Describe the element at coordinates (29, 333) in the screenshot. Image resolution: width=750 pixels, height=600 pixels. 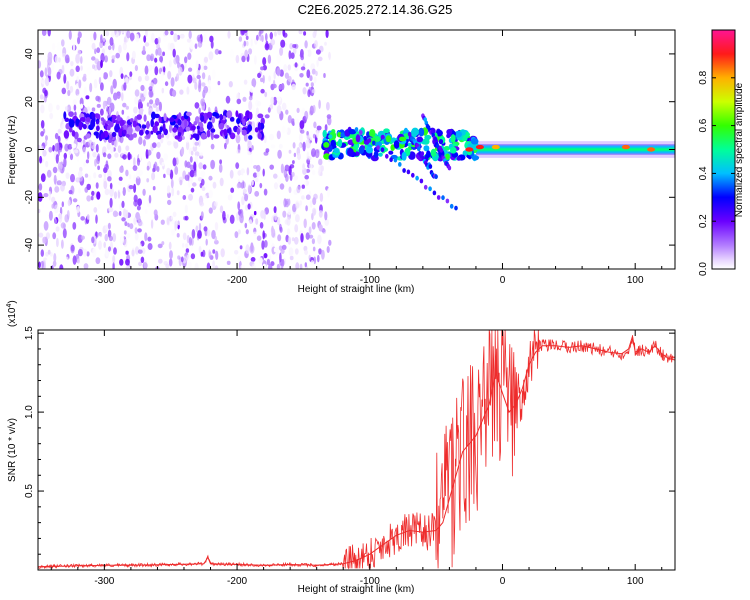
I see `snr-y-tick-label: 1.5` at that location.